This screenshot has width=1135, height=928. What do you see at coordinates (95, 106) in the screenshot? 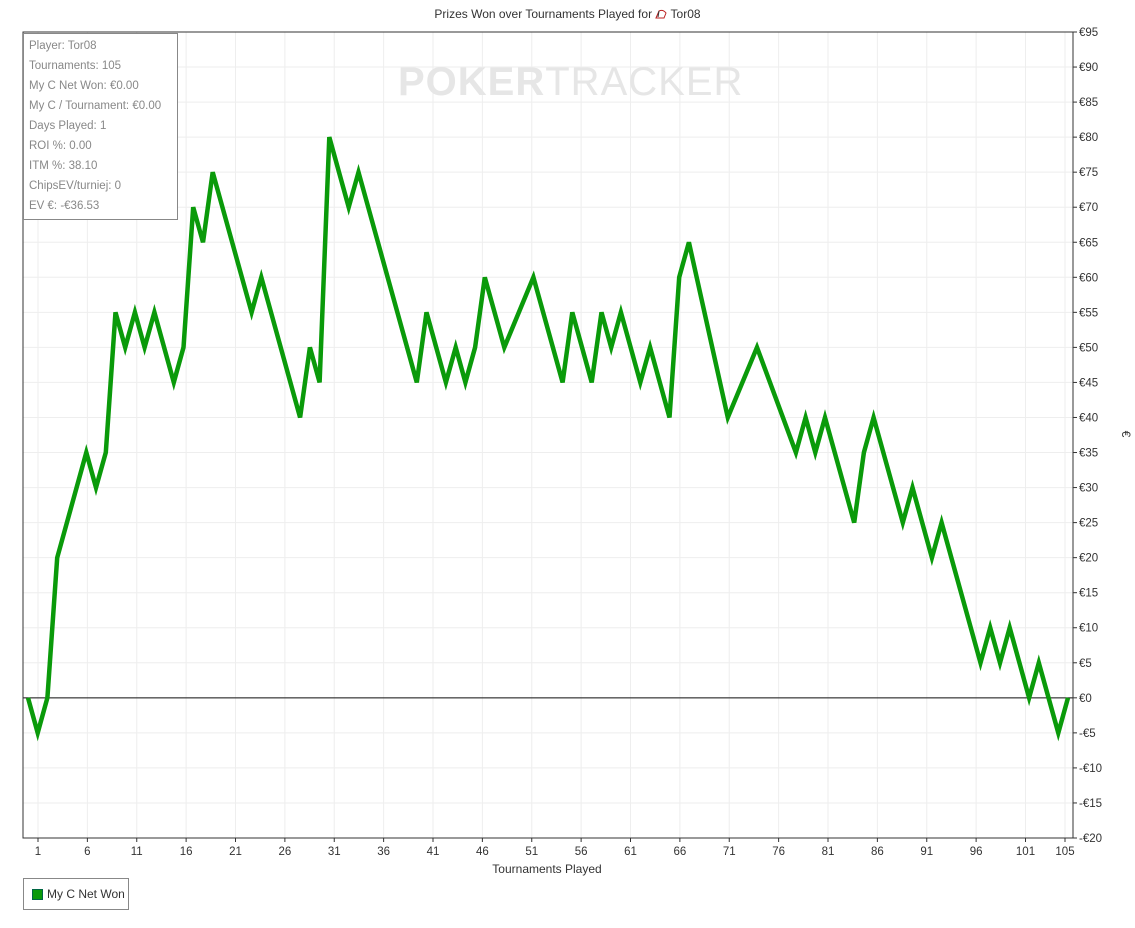
I see `stat-line: My C / Tournament: €0.00` at bounding box center [95, 106].